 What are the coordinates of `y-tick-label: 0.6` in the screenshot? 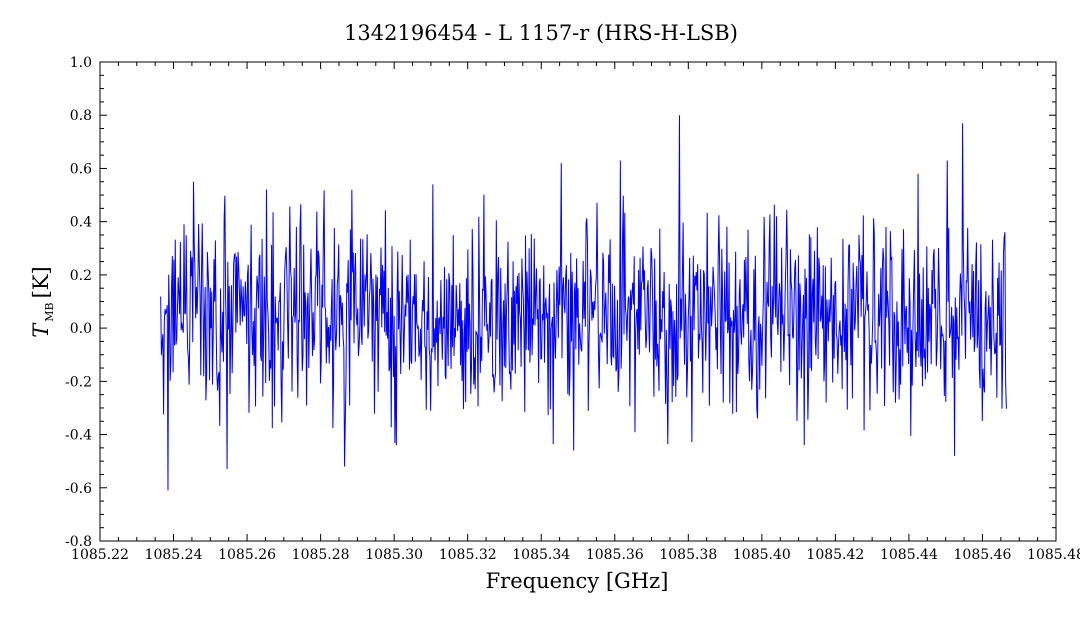 It's located at (81, 169).